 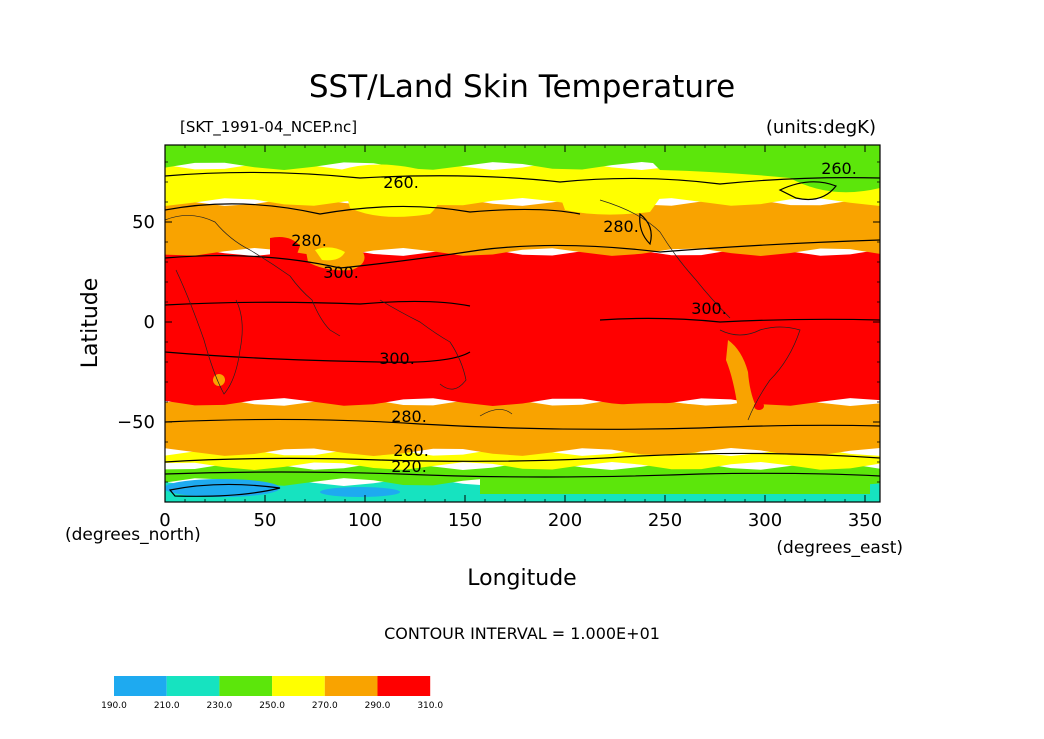 What do you see at coordinates (164, 520) in the screenshot?
I see `x-tick-label: 0` at bounding box center [164, 520].